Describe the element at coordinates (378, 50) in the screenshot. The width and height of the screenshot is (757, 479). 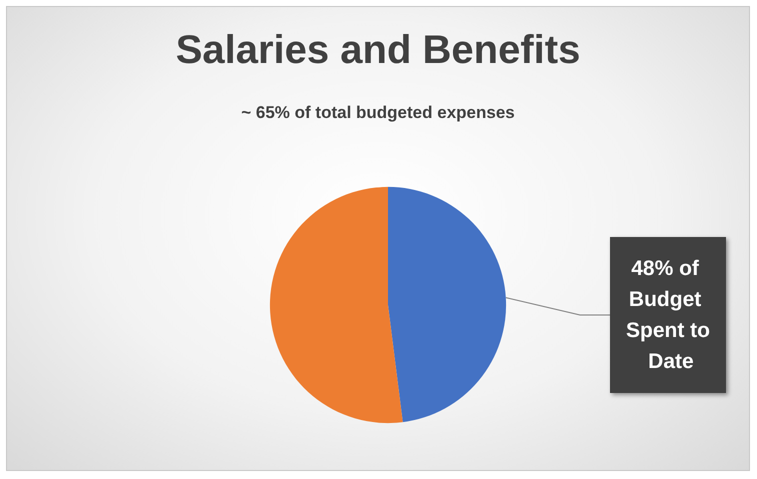
I see `chart-title: Salaries and Benefits` at that location.